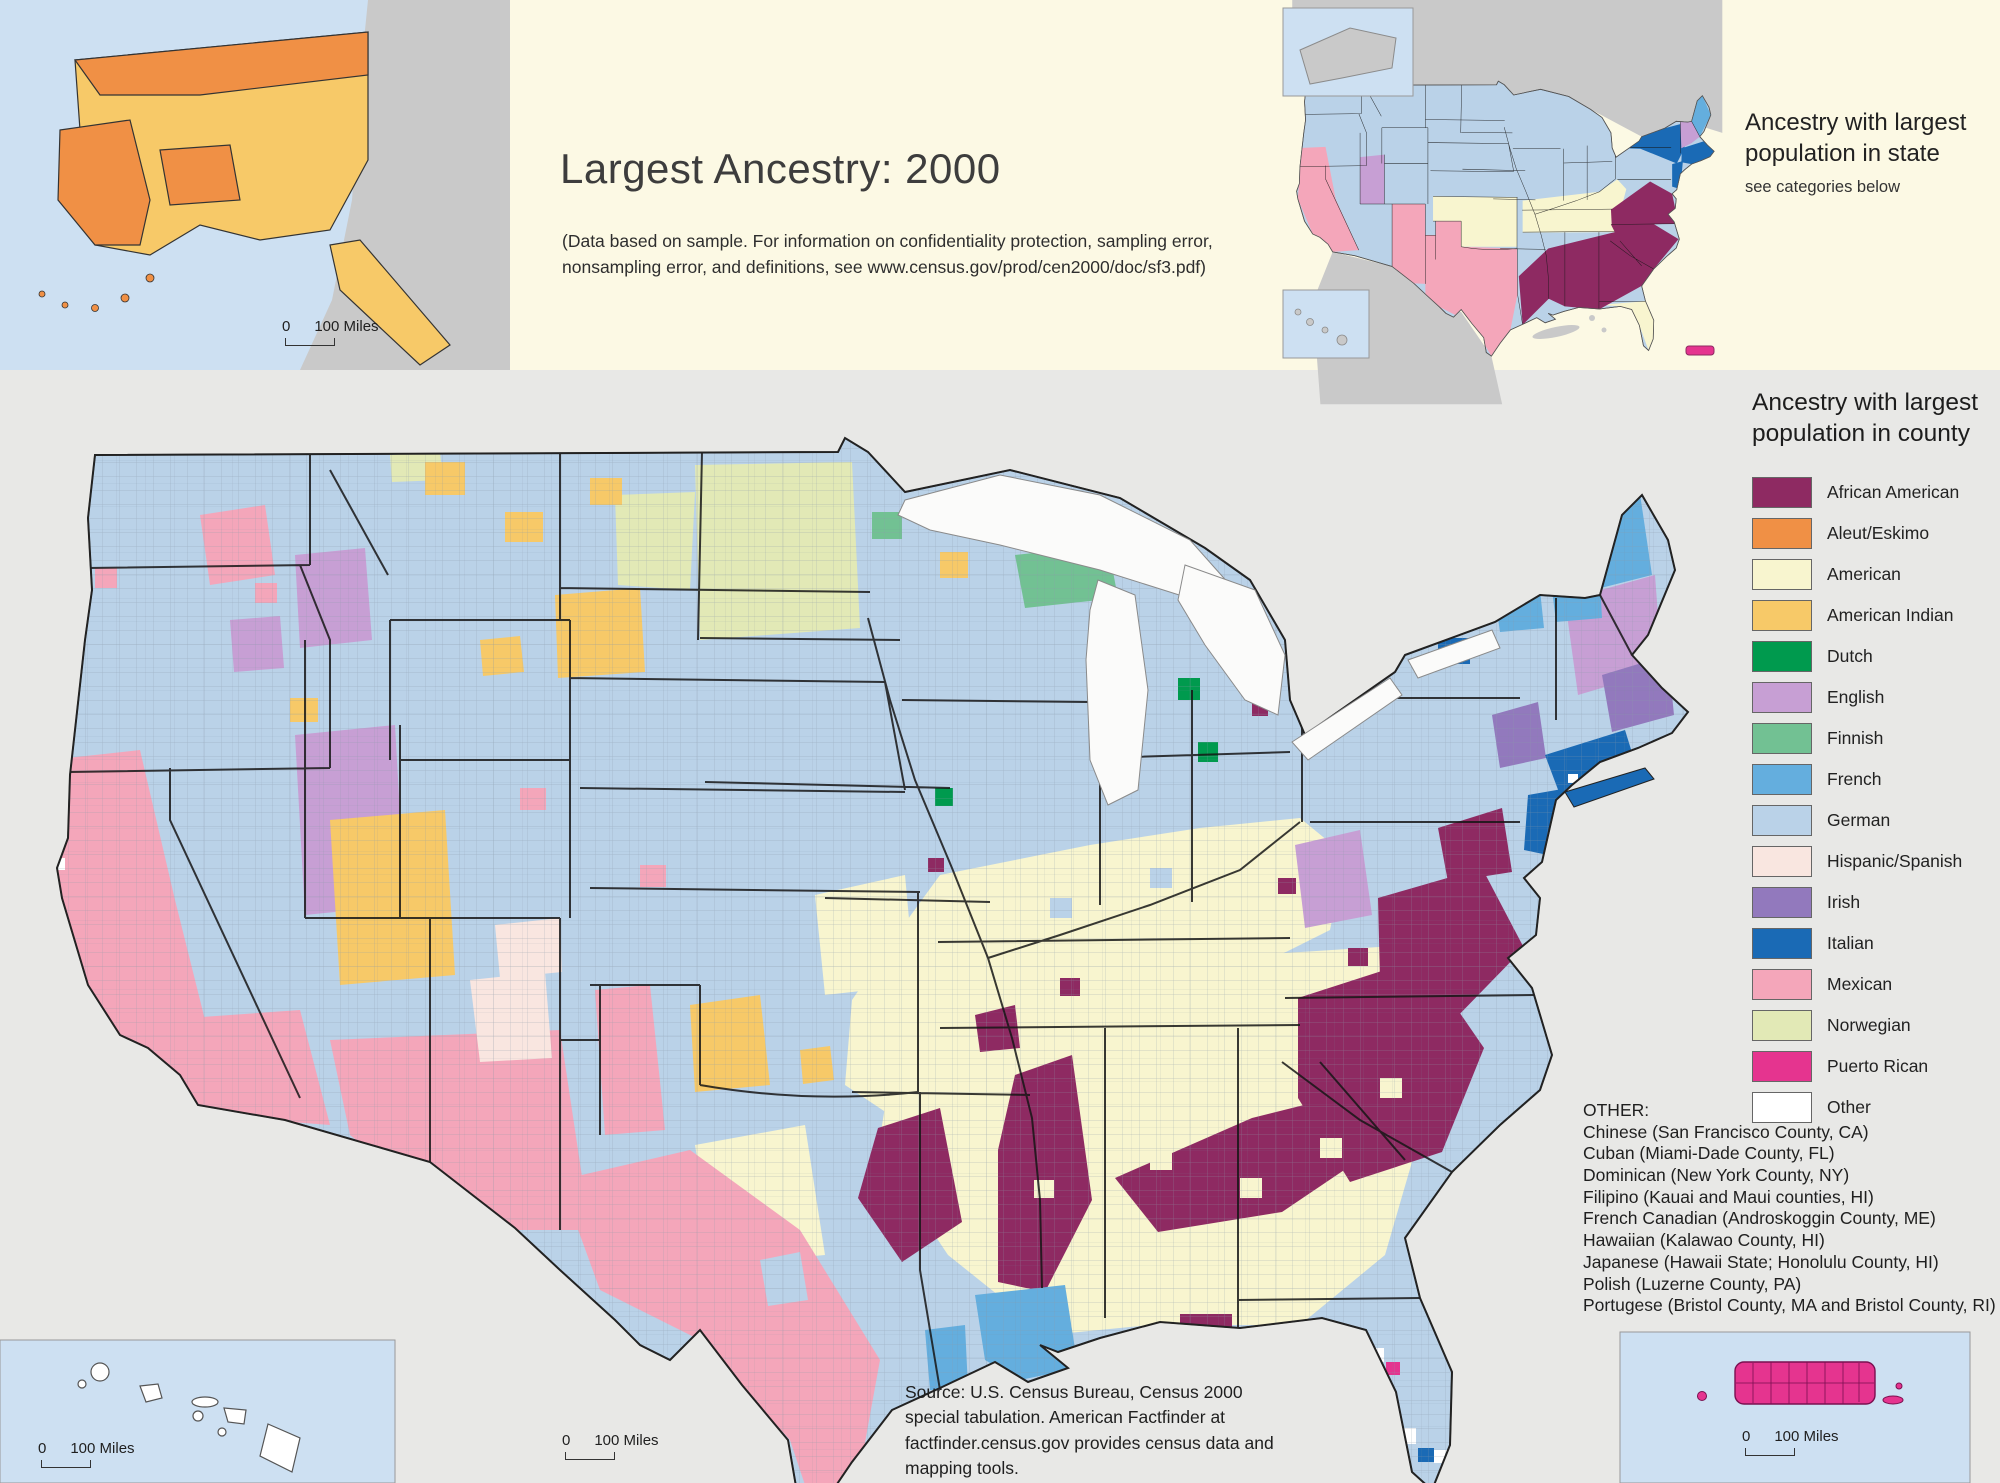 The width and height of the screenshot is (2000, 1483). What do you see at coordinates (1728, 1196) in the screenshot?
I see `other-note-line: Filipino (Kauai and Maui counties, HI)` at bounding box center [1728, 1196].